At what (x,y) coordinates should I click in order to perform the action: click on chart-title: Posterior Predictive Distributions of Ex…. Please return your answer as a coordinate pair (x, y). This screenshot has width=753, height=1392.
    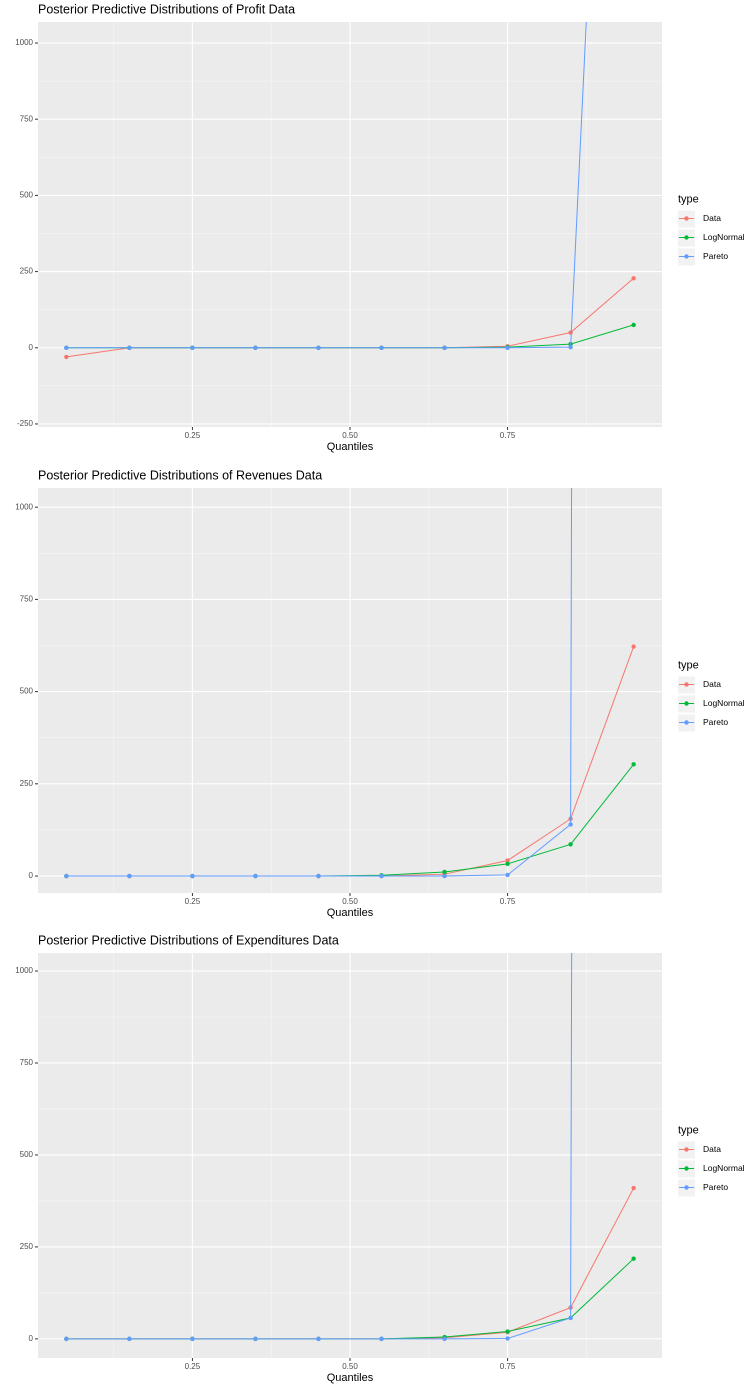
    Looking at the image, I should click on (188, 940).